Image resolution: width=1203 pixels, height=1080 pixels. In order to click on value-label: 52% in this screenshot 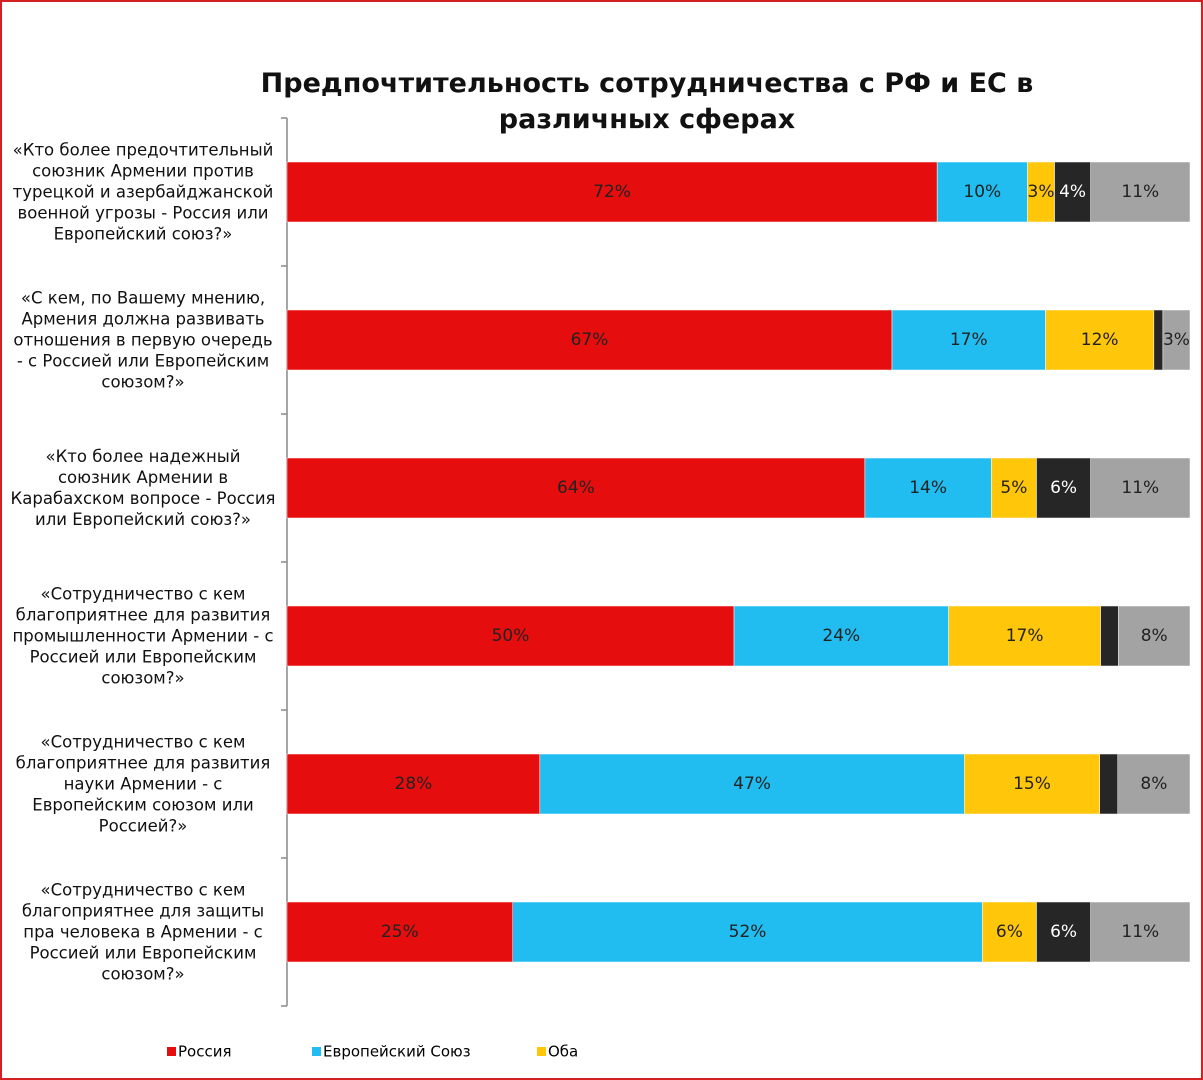, I will do `click(748, 932)`.